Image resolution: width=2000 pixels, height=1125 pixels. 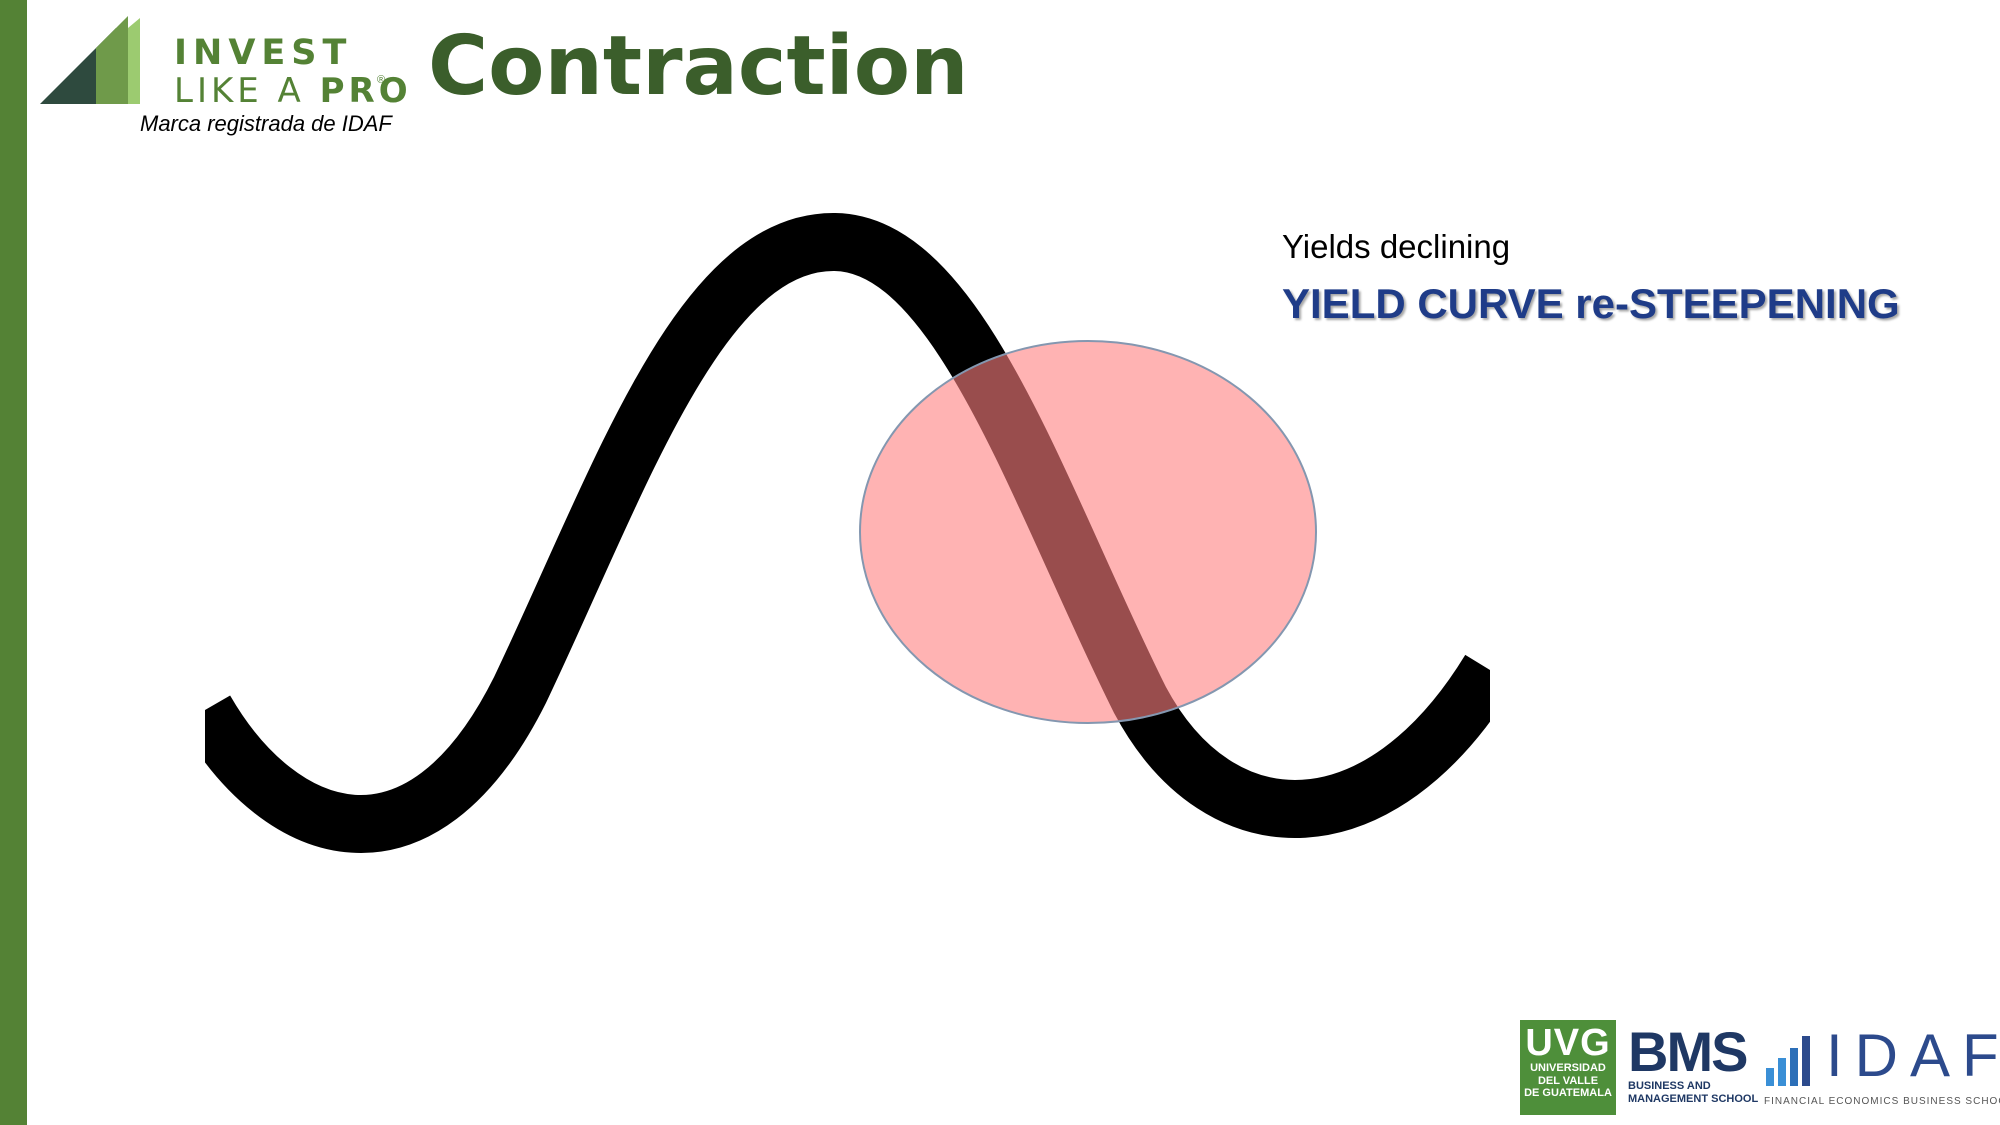 What do you see at coordinates (13, 562) in the screenshot?
I see `left-accent-bar` at bounding box center [13, 562].